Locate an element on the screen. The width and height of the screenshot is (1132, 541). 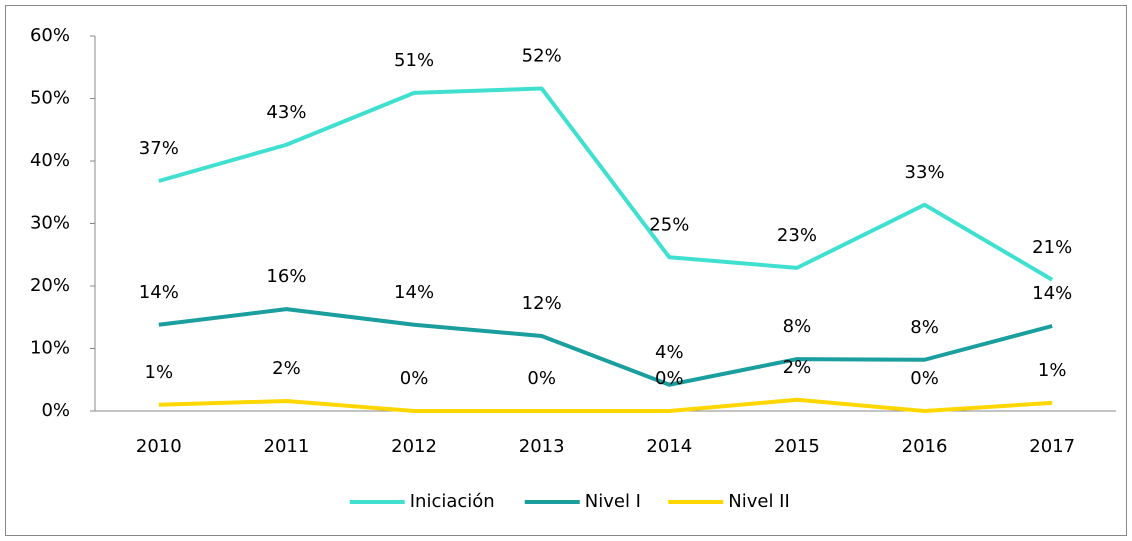
legend-label: Nivel I is located at coordinates (613, 501).